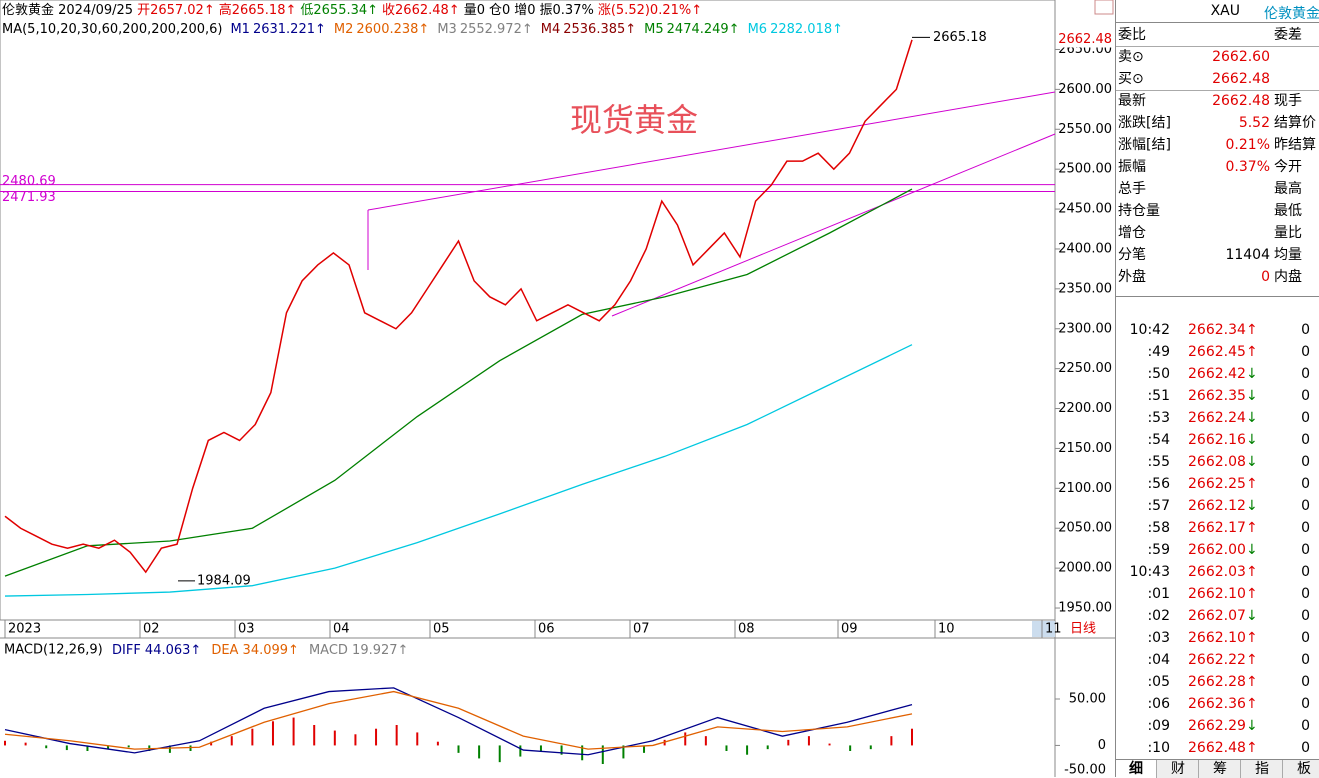 This screenshot has width=1319, height=778. What do you see at coordinates (458, 721) in the screenshot?
I see `diff-line` at bounding box center [458, 721].